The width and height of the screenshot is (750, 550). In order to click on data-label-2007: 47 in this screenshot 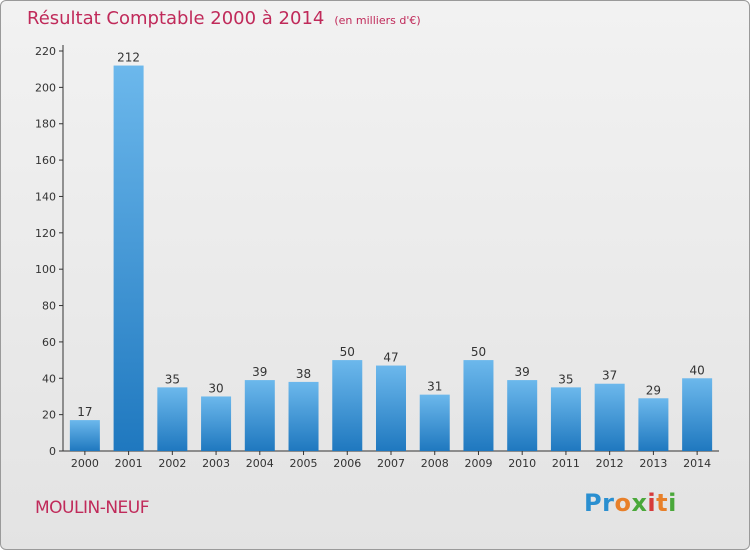, I will do `click(390, 358)`.